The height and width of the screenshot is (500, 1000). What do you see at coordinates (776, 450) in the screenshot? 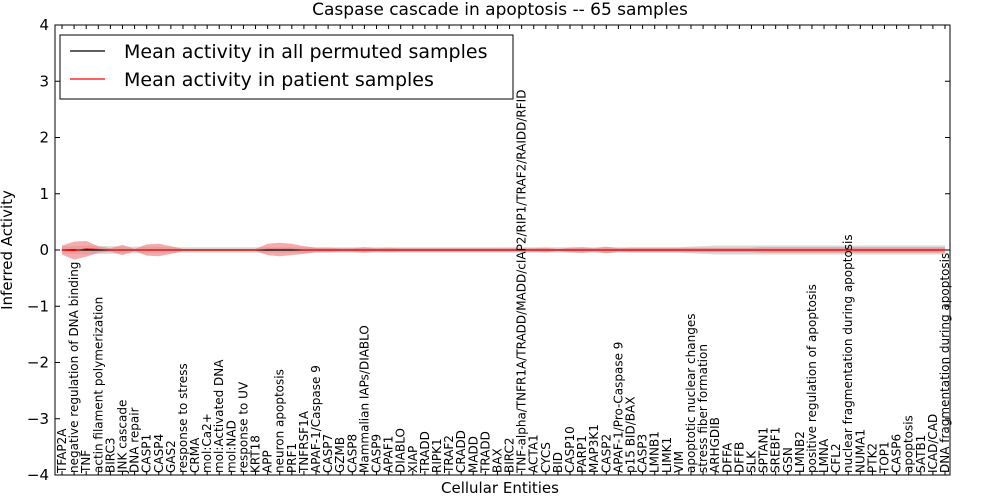
I see `x-tick-label: SREBF1` at bounding box center [776, 450].